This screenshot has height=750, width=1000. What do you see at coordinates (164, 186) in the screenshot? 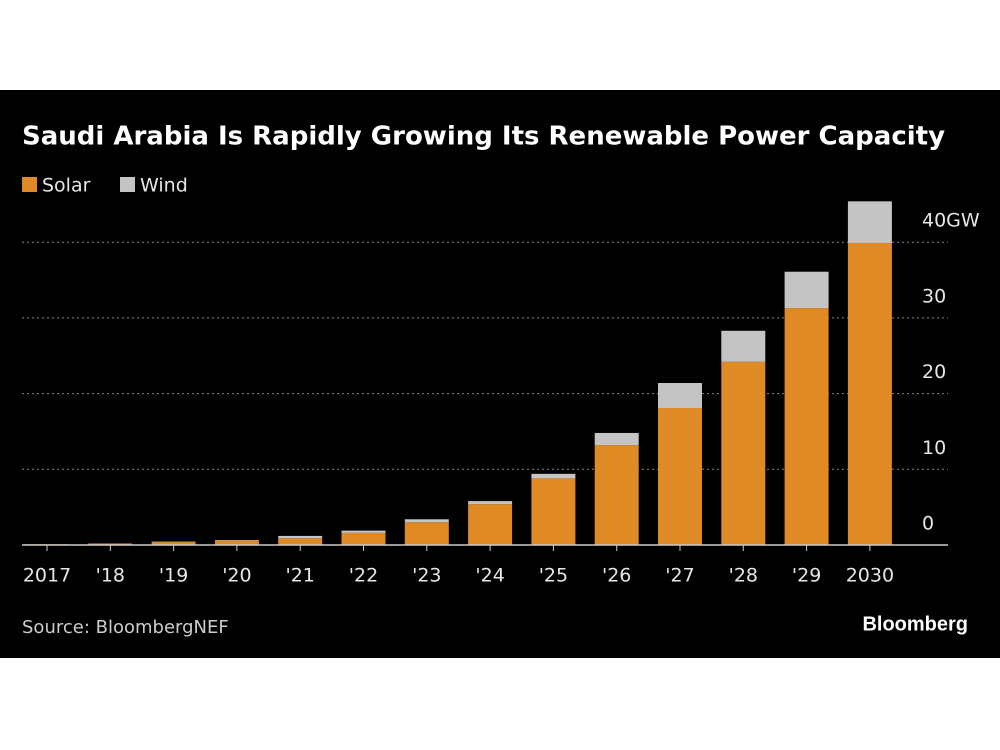
I see `legend-label: Wind` at bounding box center [164, 186].